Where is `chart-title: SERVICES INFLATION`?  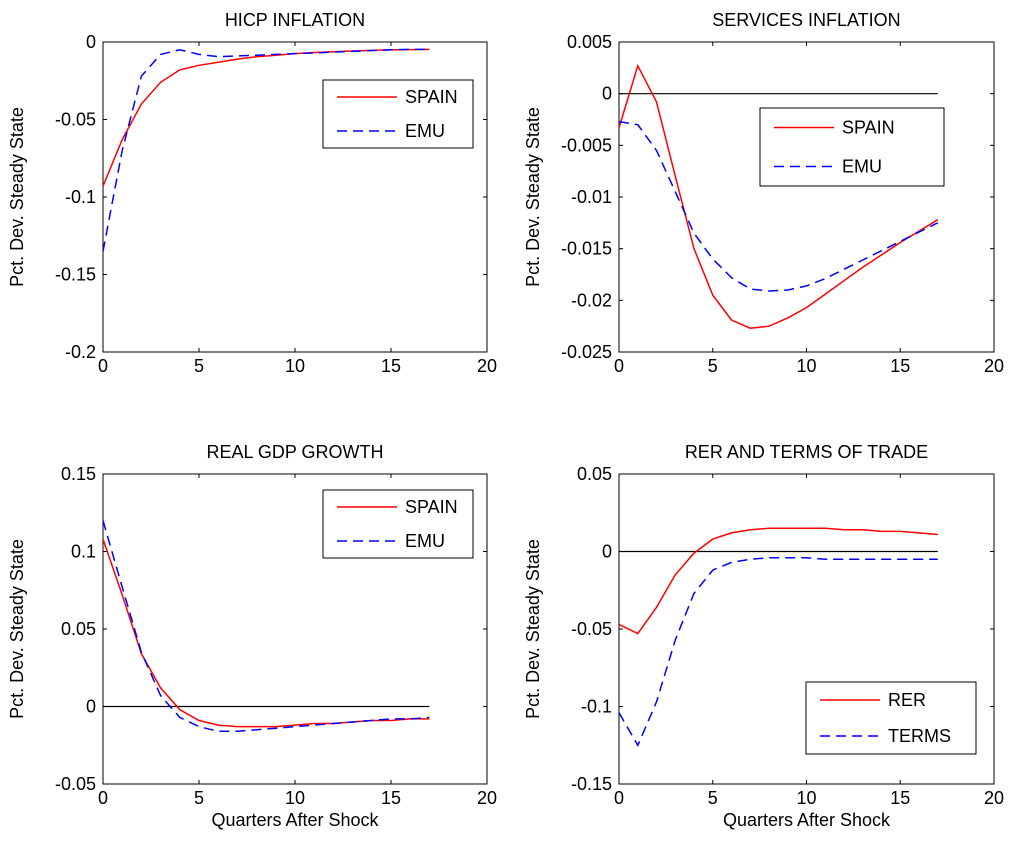
chart-title: SERVICES INFLATION is located at coordinates (806, 20).